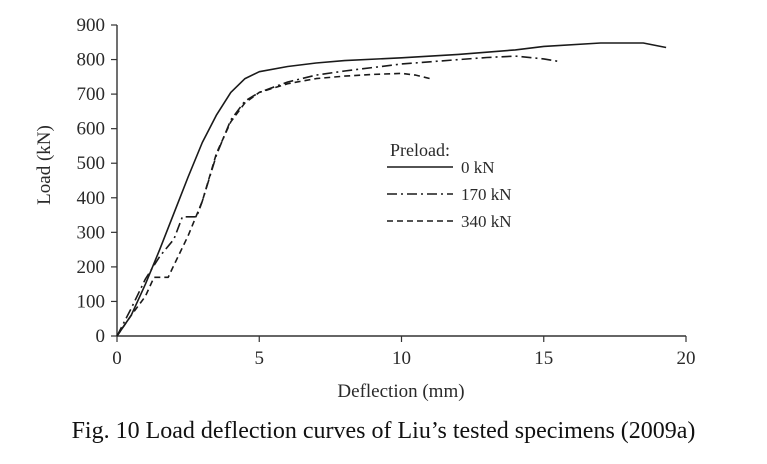  I want to click on legend-label: 170 kN, so click(486, 194).